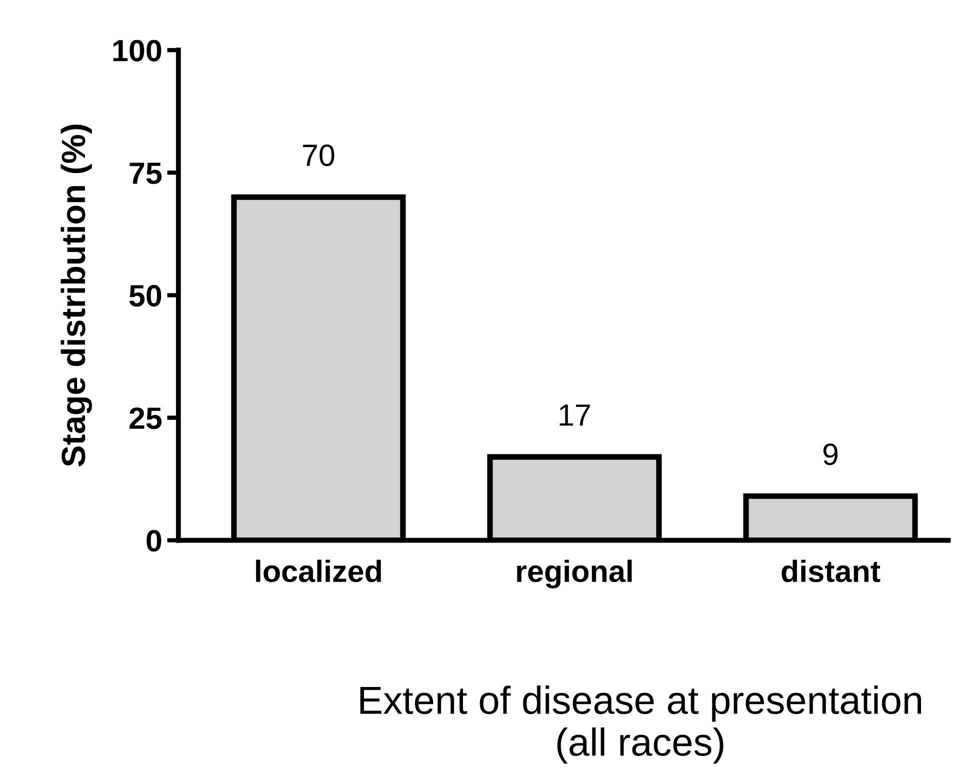 The width and height of the screenshot is (954, 783). Describe the element at coordinates (318, 571) in the screenshot. I see `x-tick-label: localized` at that location.